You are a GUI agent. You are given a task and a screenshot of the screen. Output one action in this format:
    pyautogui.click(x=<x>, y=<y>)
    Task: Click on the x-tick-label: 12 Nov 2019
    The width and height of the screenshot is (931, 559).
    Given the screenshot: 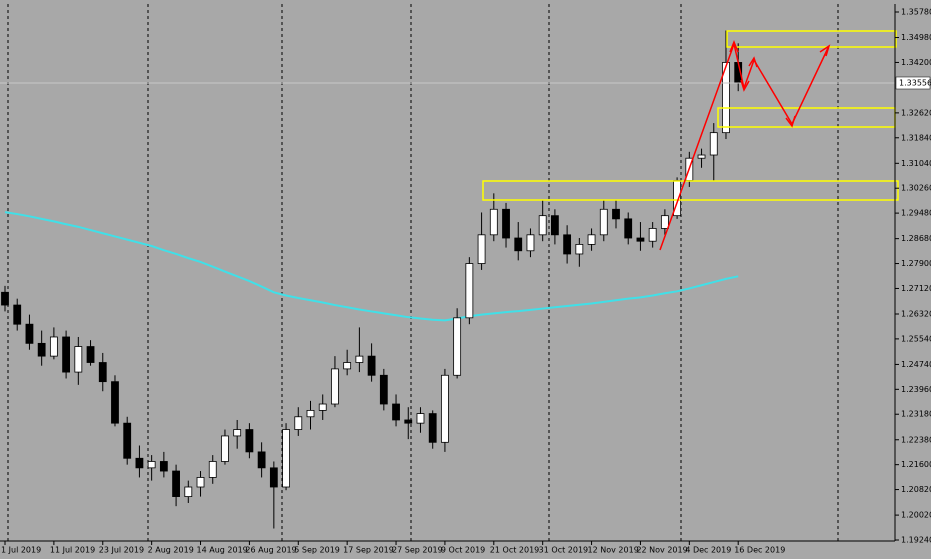 What is the action you would take?
    pyautogui.click(x=613, y=550)
    